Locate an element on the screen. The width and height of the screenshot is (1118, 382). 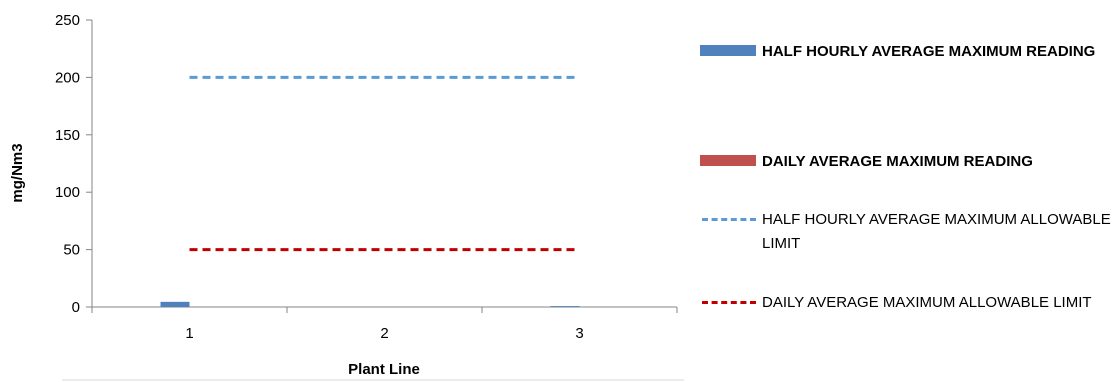
legend-label: DAILY AVERAGE MAXIMUM ALLOWABLE LIMIT is located at coordinates (927, 302).